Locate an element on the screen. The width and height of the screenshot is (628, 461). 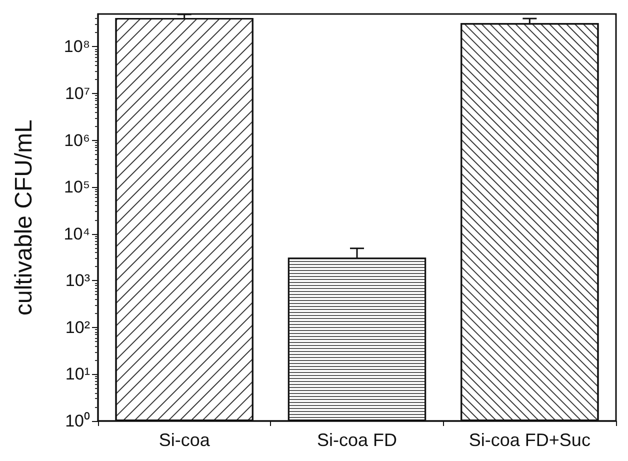
y-tick-label: 10⁵ is located at coordinates (77, 187).